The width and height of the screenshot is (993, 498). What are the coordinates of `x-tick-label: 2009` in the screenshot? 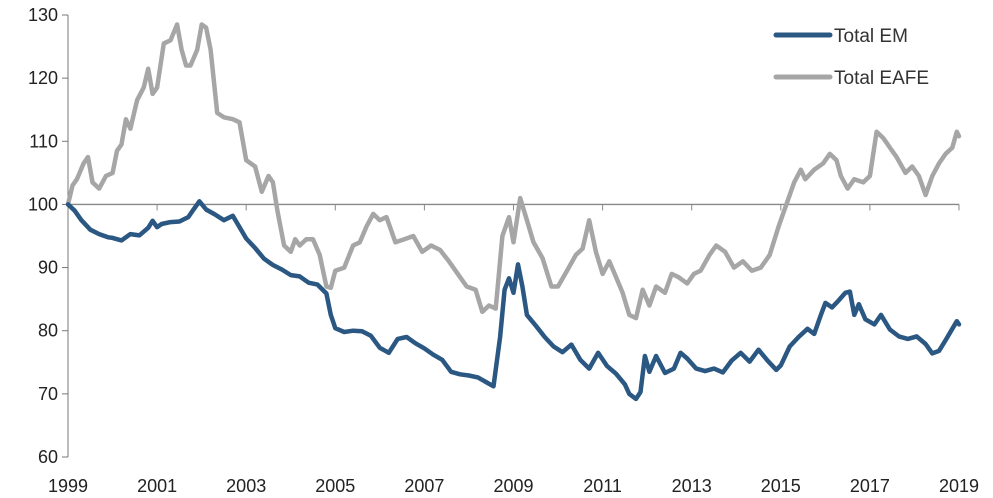 It's located at (513, 486).